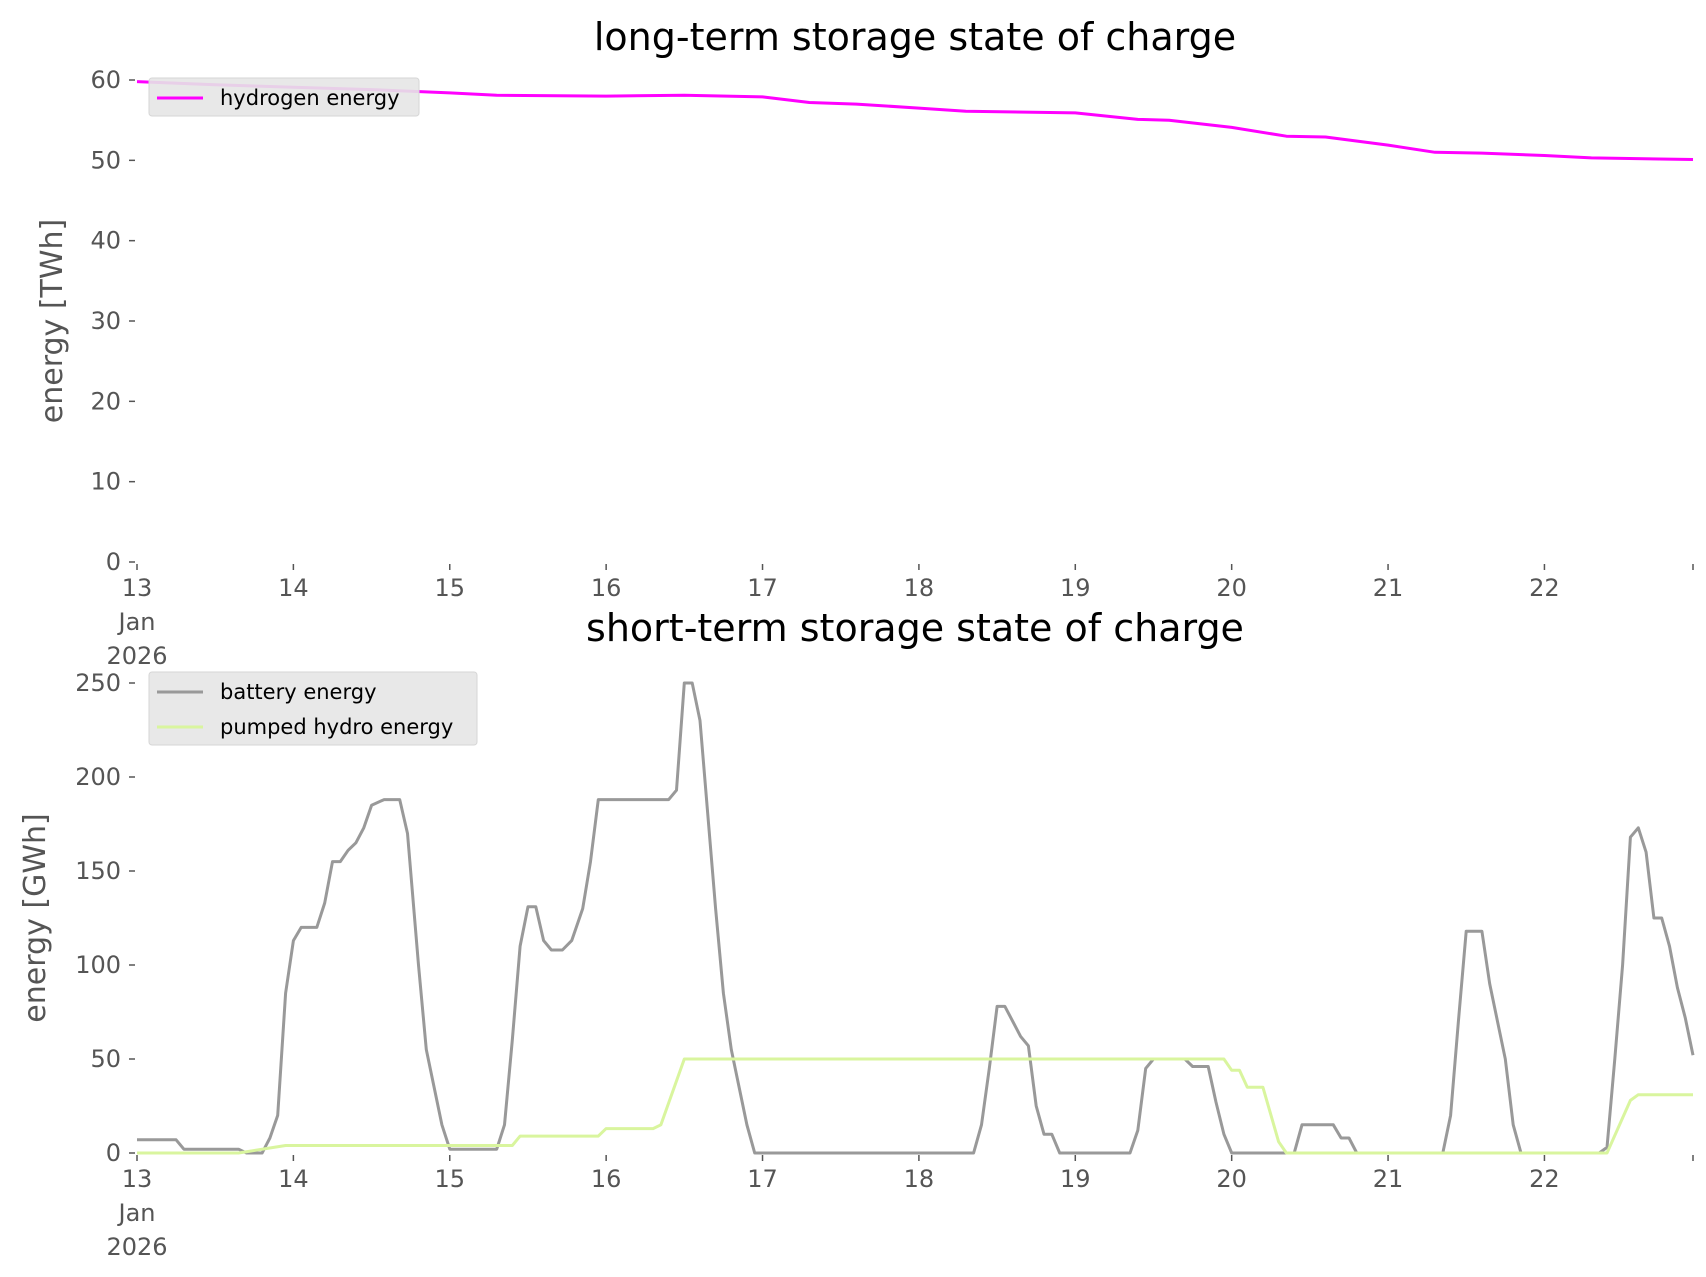  What do you see at coordinates (52, 321) in the screenshot?
I see `chart-0-y-axis-label: energy [TWh]` at bounding box center [52, 321].